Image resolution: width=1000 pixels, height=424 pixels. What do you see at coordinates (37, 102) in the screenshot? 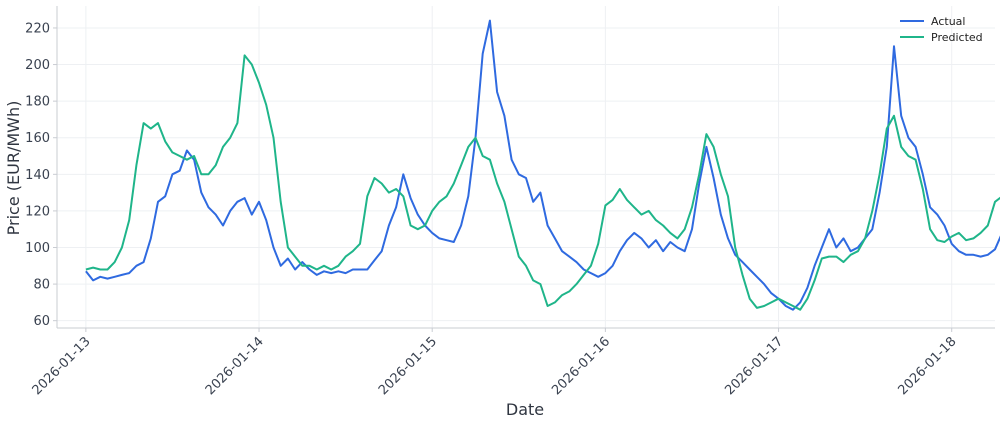
I see `y-tick-label: 180` at bounding box center [37, 102].